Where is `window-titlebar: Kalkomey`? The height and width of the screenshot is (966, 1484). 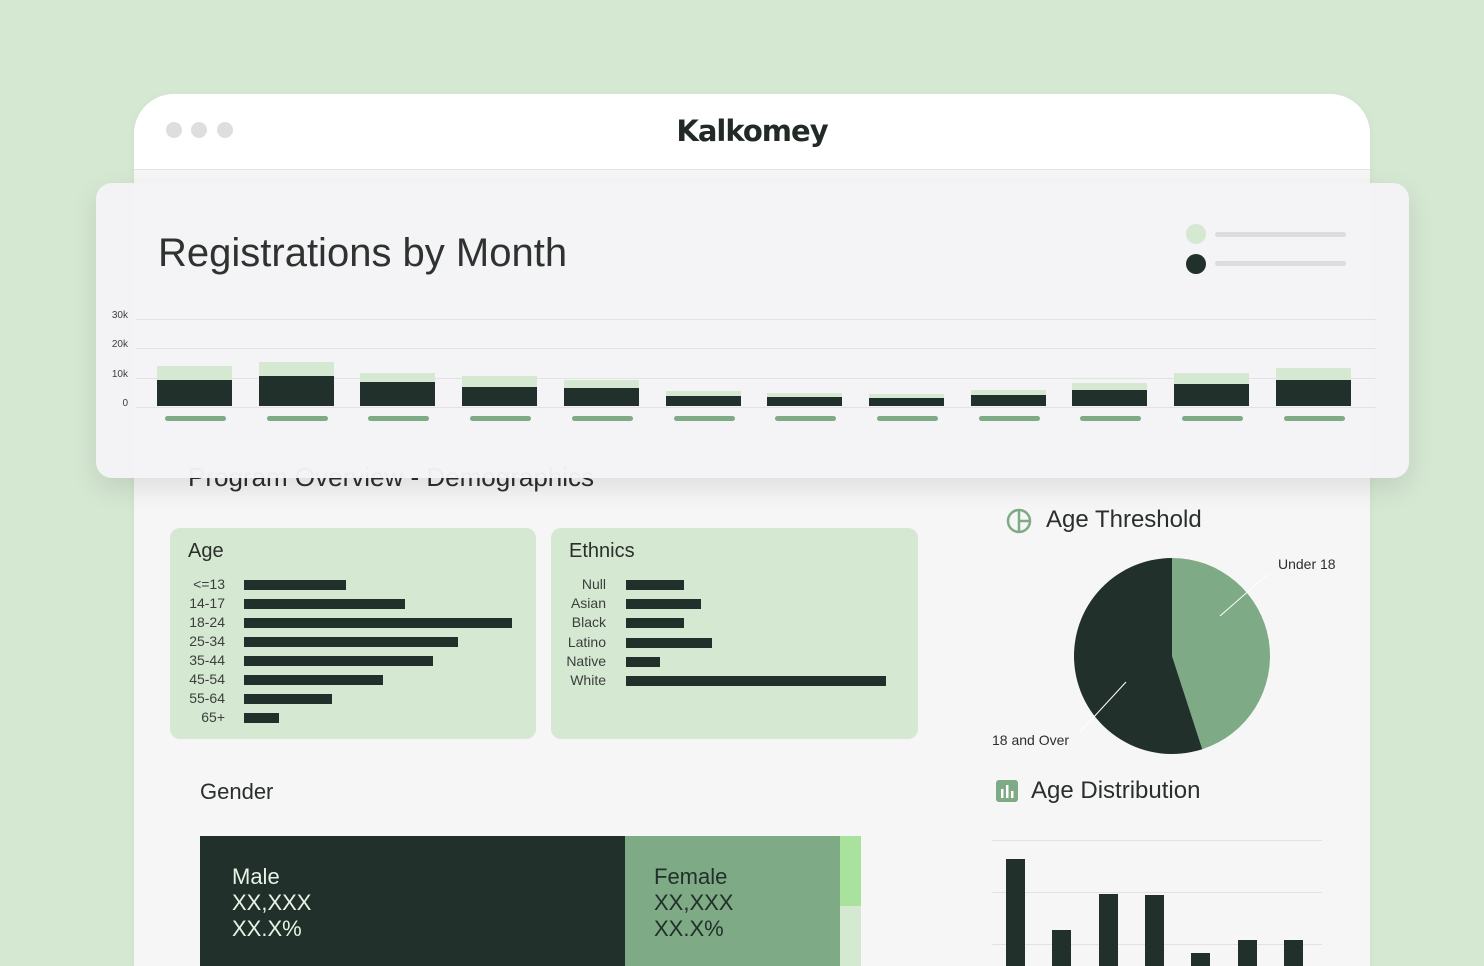
window-titlebar: Kalkomey is located at coordinates (752, 132).